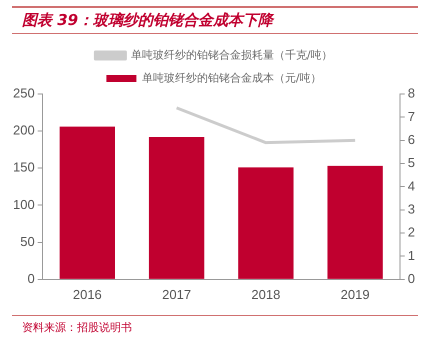  What do you see at coordinates (23, 167) in the screenshot?
I see `y-tick-label: 150` at bounding box center [23, 167].